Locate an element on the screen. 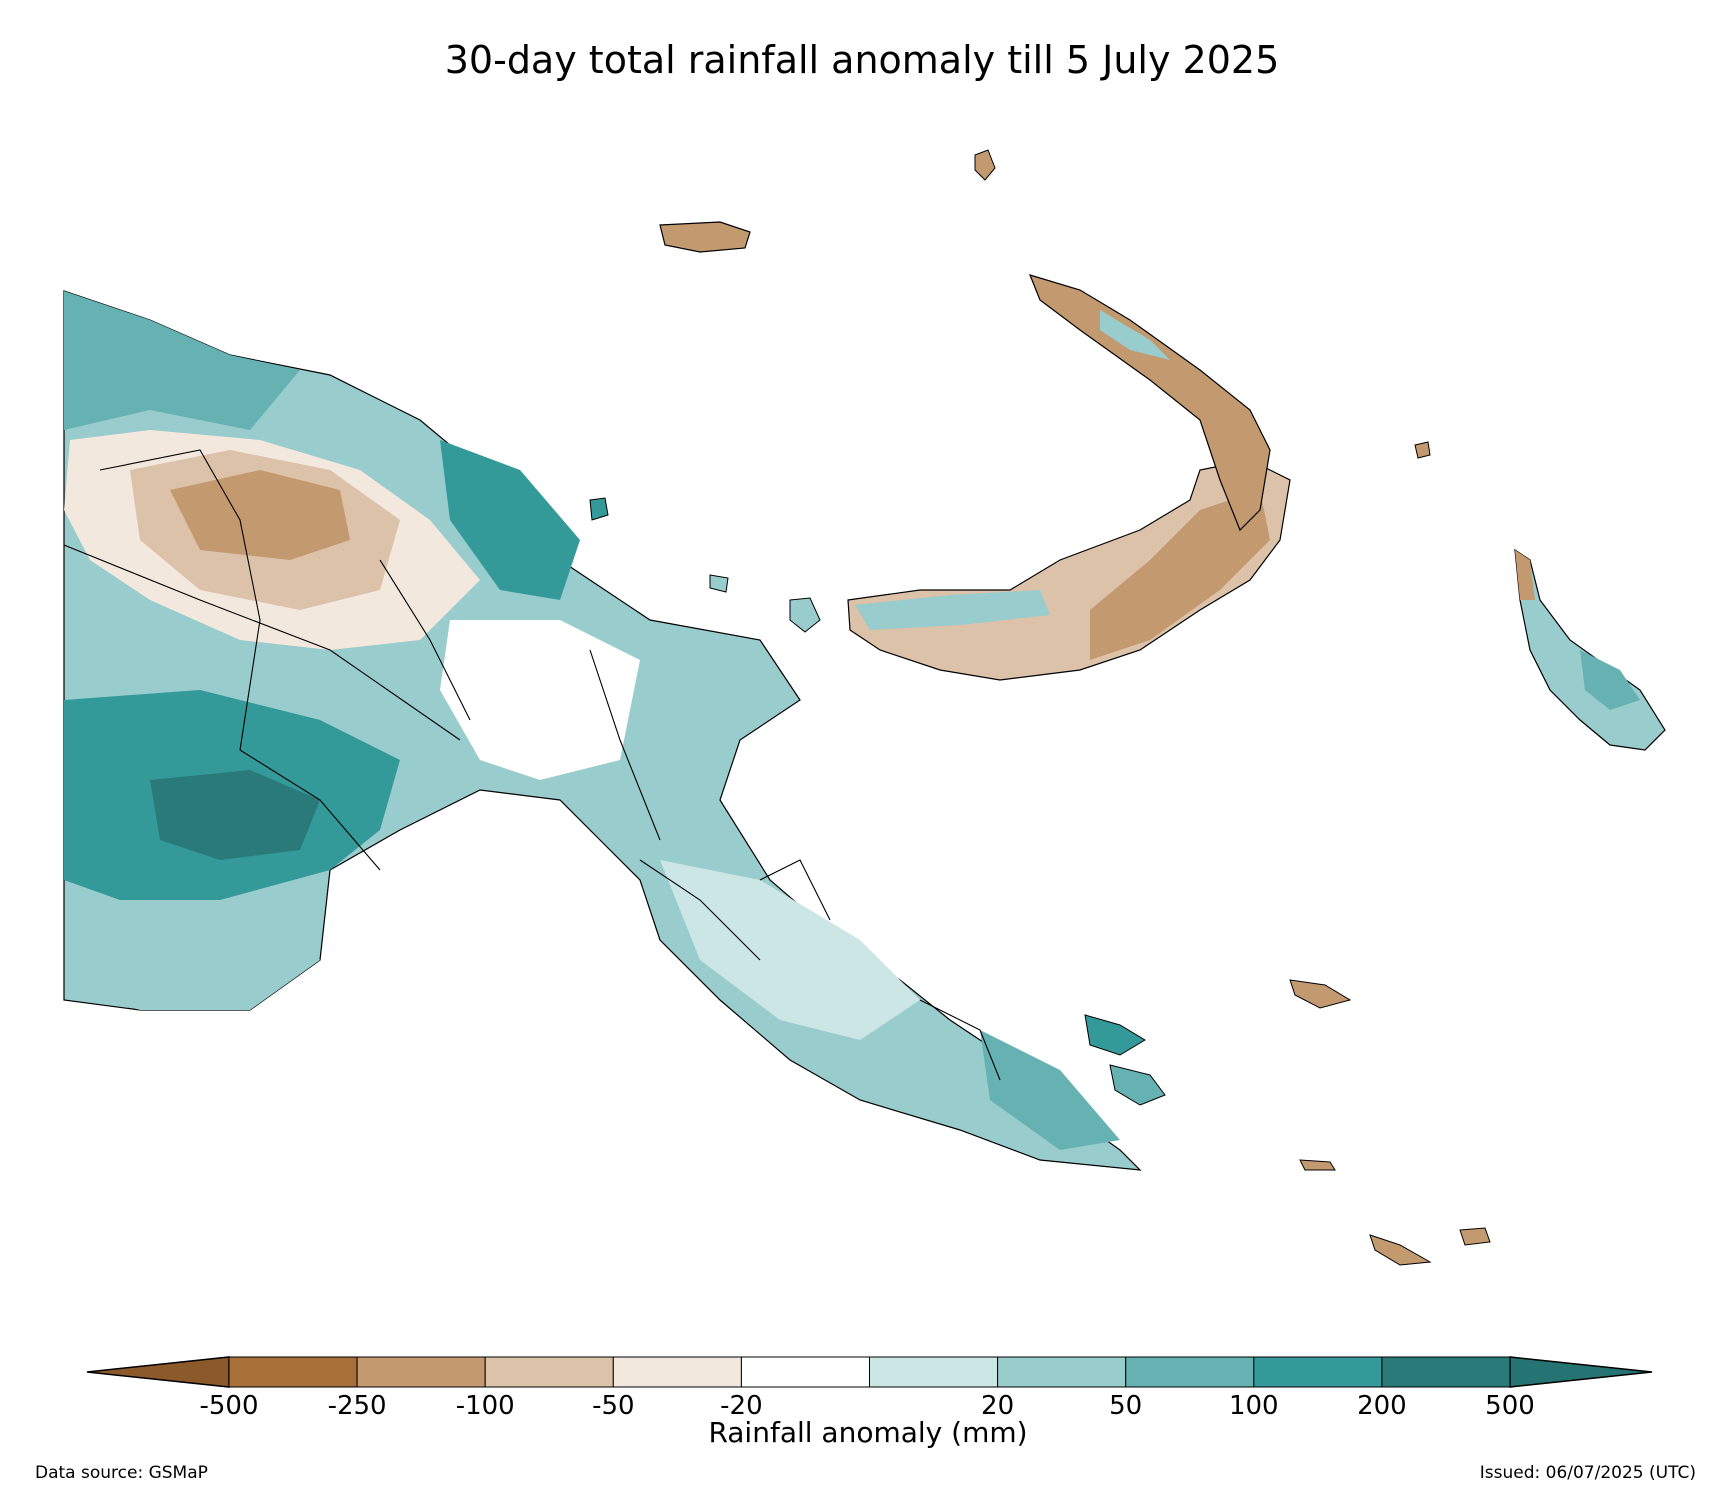 This screenshot has height=1494, width=1724. bougainville is located at coordinates (1590, 649).